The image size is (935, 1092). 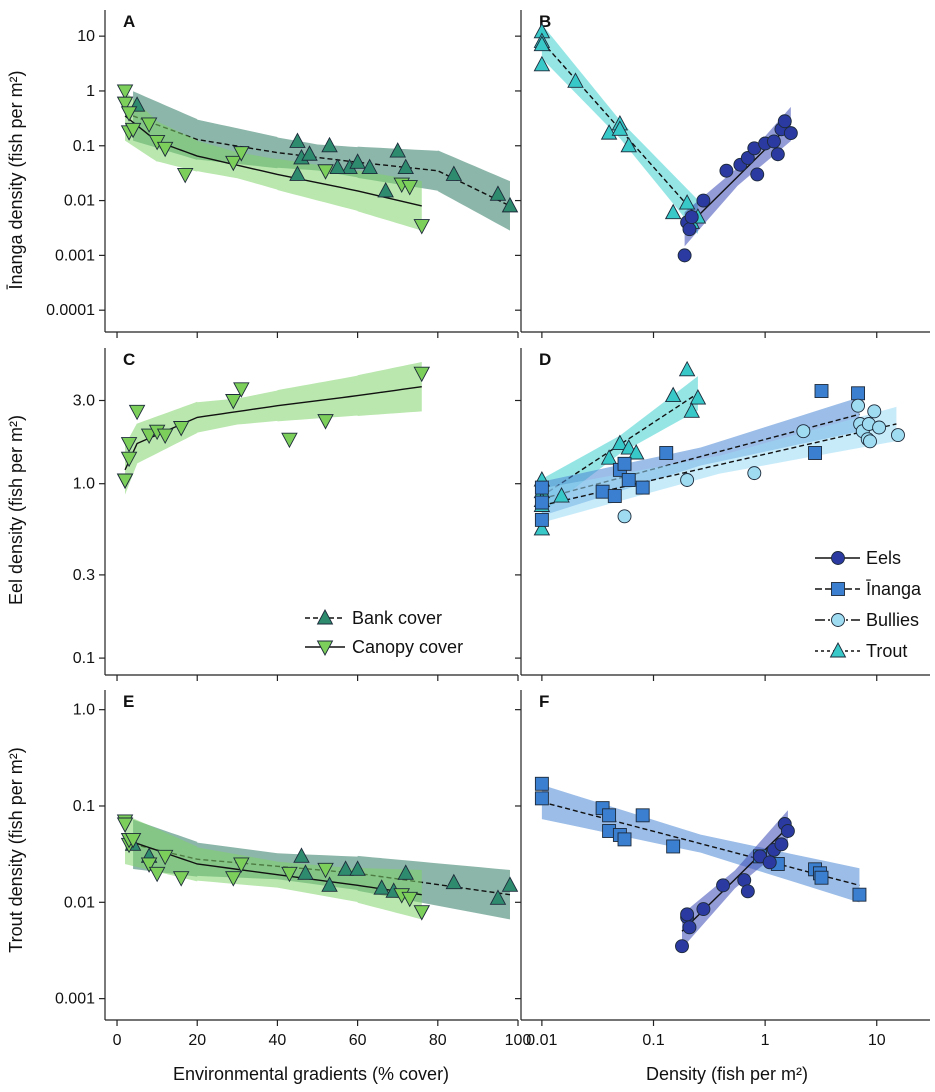 I want to click on y-tick-label-C: 0.1, so click(x=84, y=658).